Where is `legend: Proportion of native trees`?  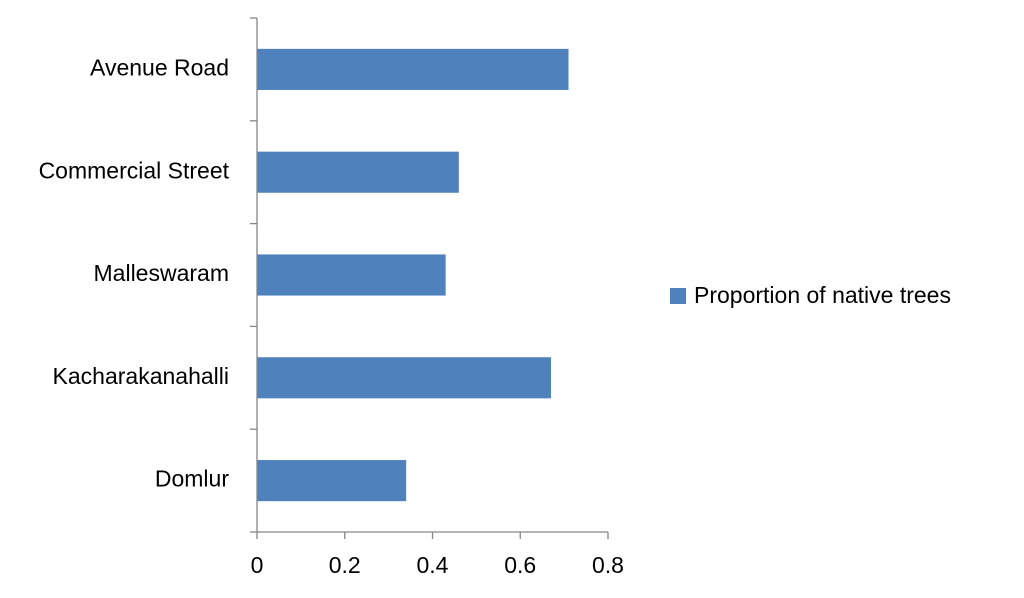 legend: Proportion of native trees is located at coordinates (810, 295).